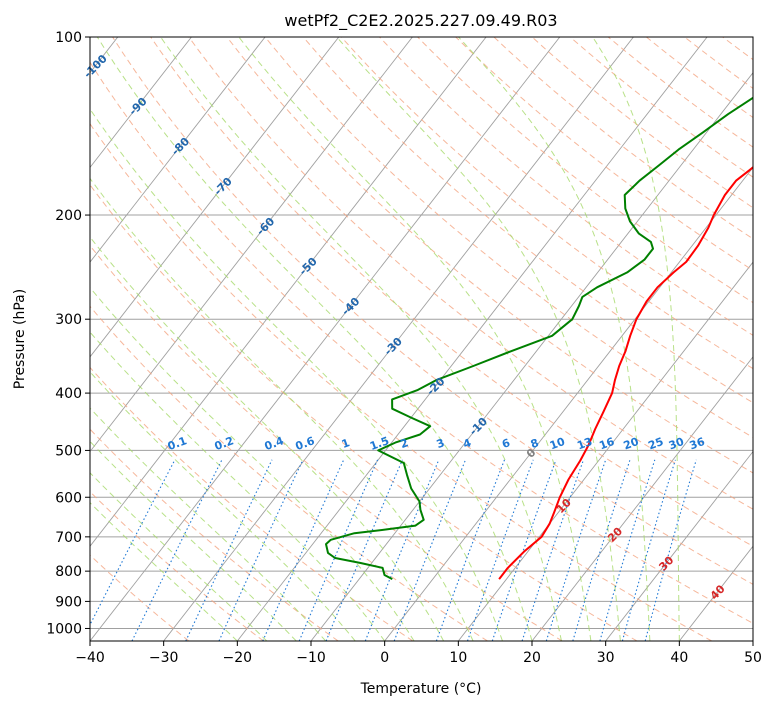 The image size is (775, 712). Describe the element at coordinates (421, 689) in the screenshot. I see `x-axis-label: Temperature (°C)` at that location.